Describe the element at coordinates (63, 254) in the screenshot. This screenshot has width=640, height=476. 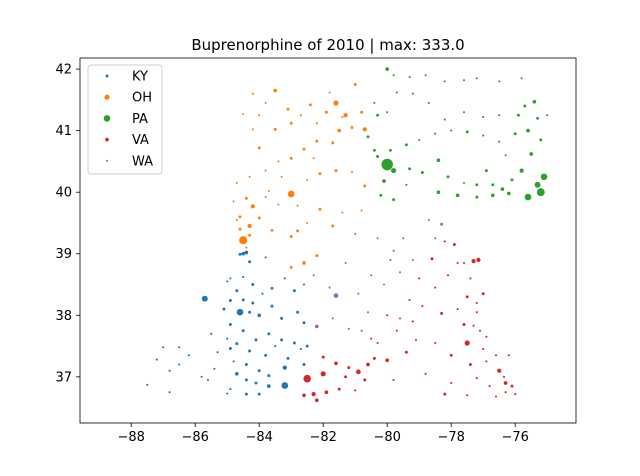
I see `y-tick-label: 39` at that location.